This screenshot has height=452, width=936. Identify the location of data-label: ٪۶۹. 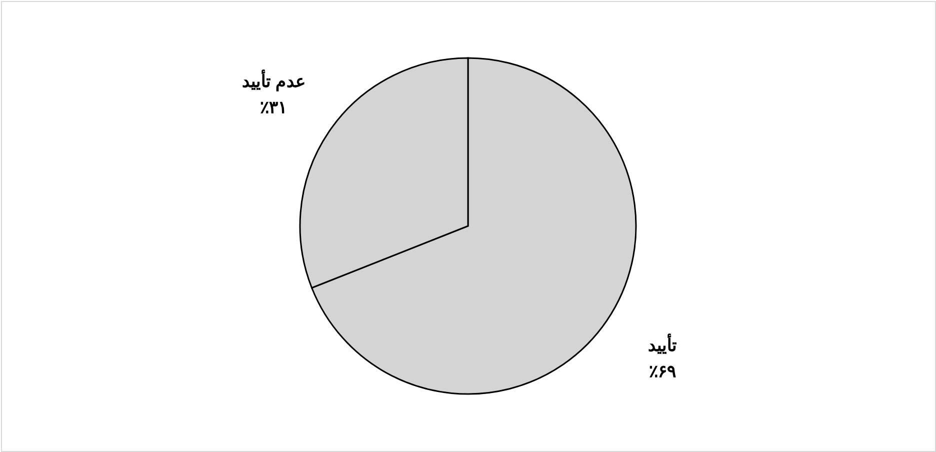
(662, 372).